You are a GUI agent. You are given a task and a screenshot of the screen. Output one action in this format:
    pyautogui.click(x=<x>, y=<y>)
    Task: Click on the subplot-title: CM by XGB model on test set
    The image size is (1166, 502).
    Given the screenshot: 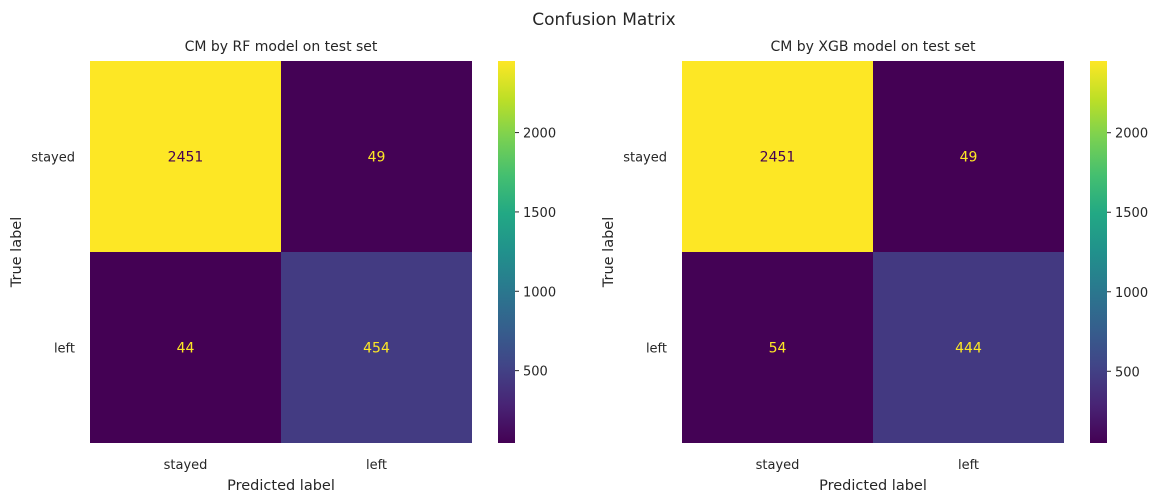 What is the action you would take?
    pyautogui.click(x=873, y=47)
    